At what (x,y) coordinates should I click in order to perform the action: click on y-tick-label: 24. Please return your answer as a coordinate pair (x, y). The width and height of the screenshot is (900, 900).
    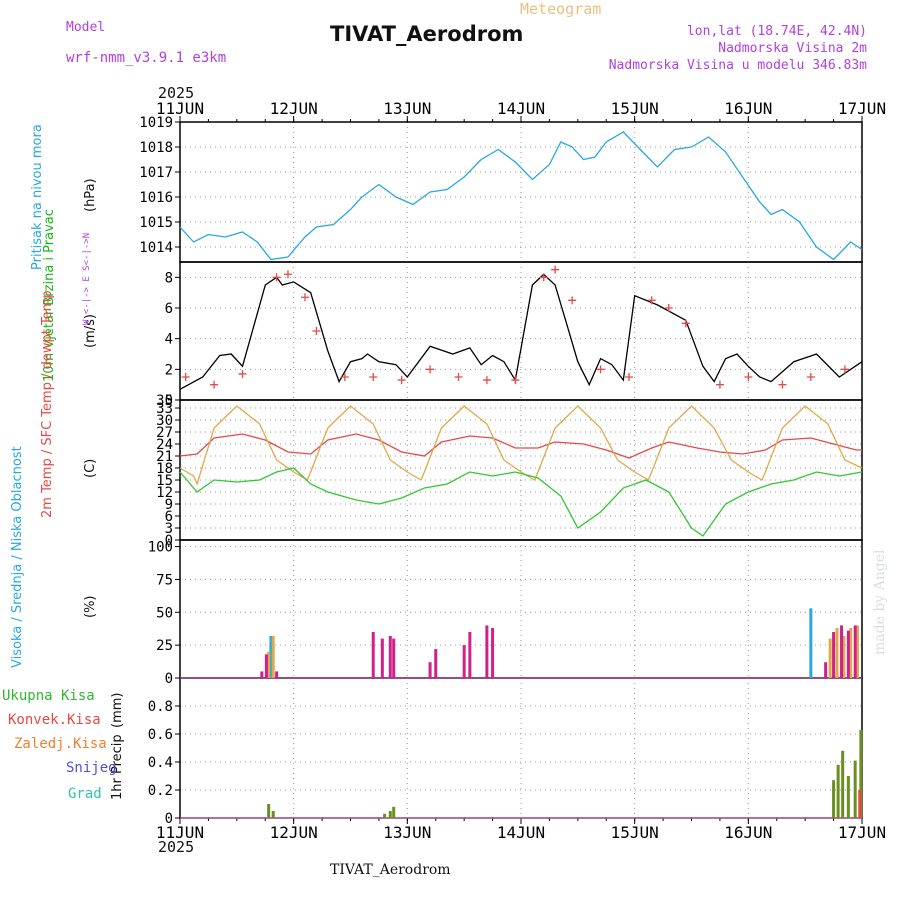
    Looking at the image, I should click on (164, 445).